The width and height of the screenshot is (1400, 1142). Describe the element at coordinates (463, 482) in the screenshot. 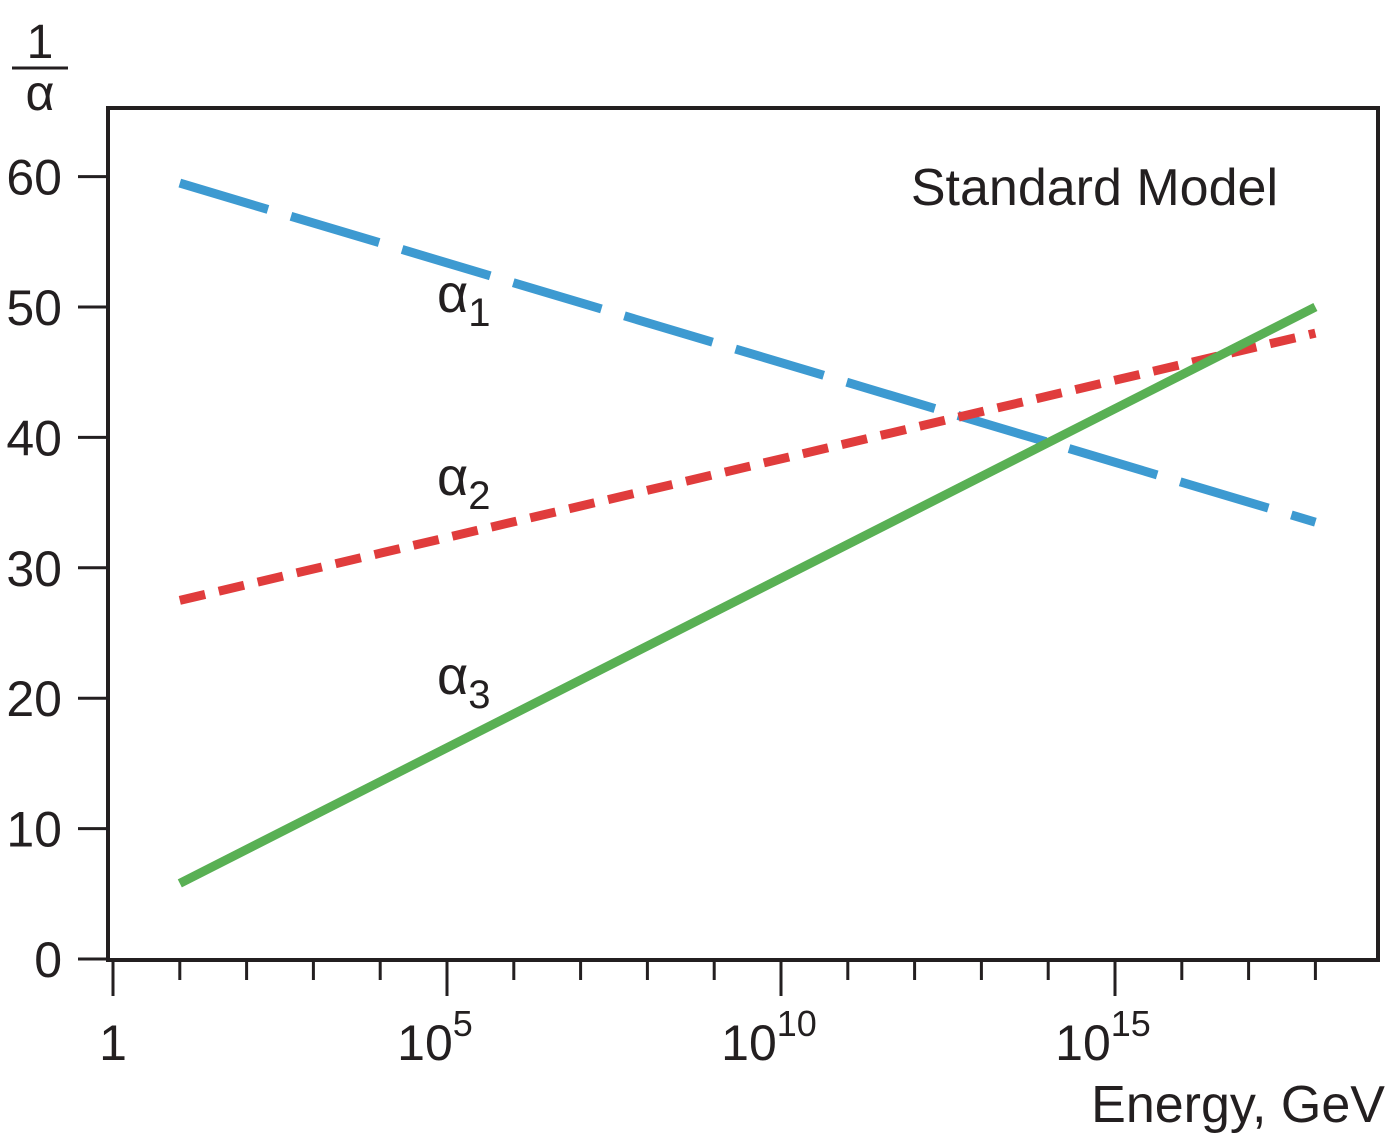

I see `series-label-2: α2` at that location.